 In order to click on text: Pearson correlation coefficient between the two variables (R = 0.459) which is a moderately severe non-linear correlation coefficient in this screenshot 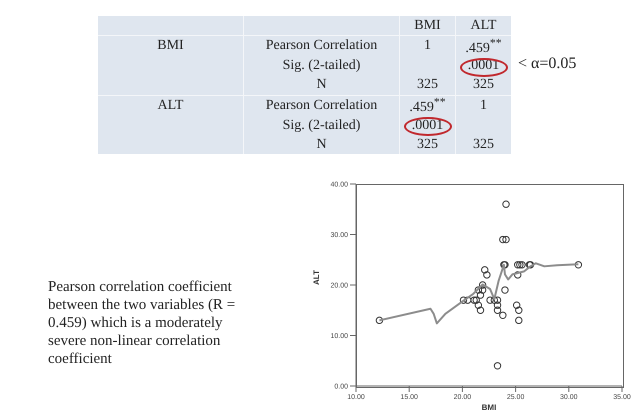, I will do `click(142, 323)`.